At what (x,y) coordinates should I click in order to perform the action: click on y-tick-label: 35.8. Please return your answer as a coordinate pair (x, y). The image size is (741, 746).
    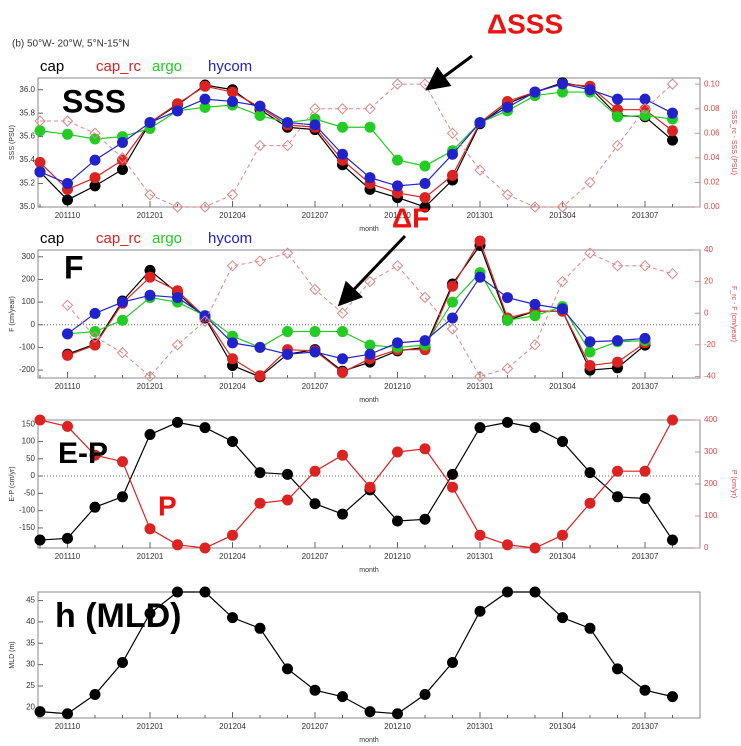
    Looking at the image, I should click on (27, 112).